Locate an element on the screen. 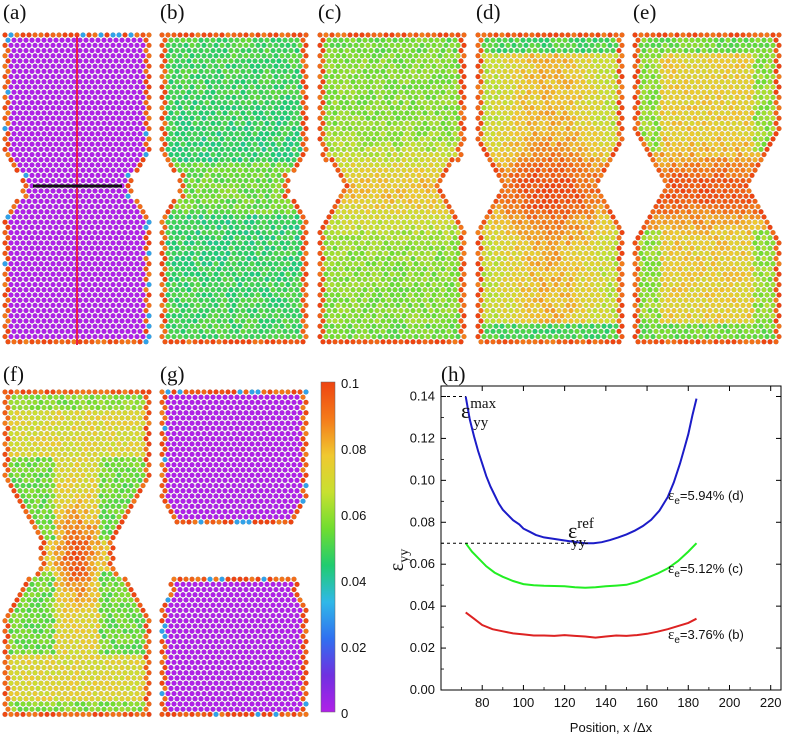  lattice-panel-a is located at coordinates (77, 188).